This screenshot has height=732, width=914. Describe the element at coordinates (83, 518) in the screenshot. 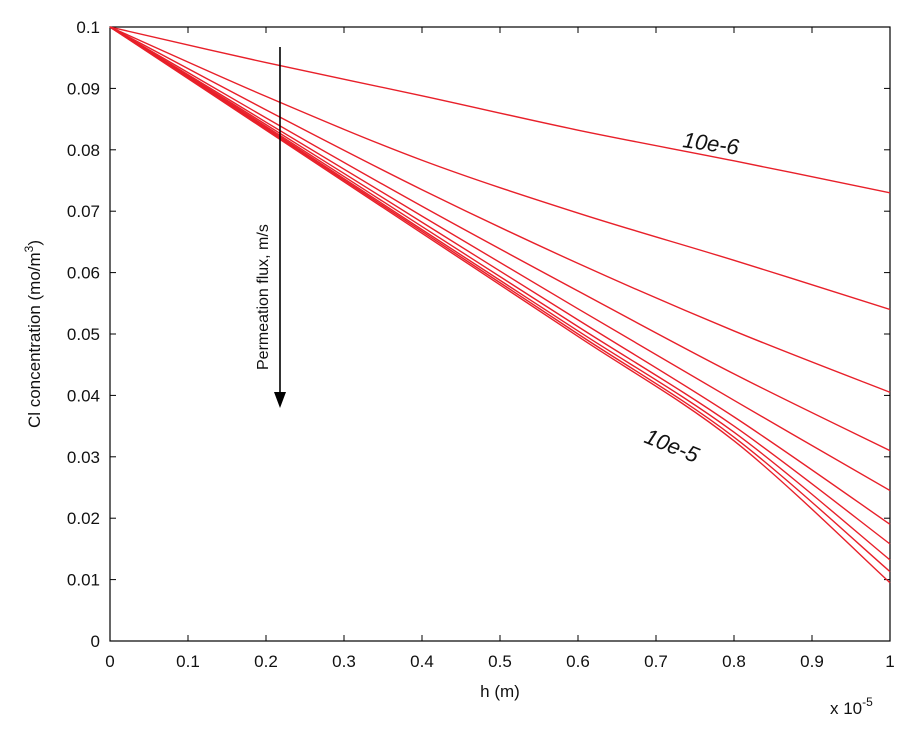

I see `y-tick-label: 0.02` at that location.